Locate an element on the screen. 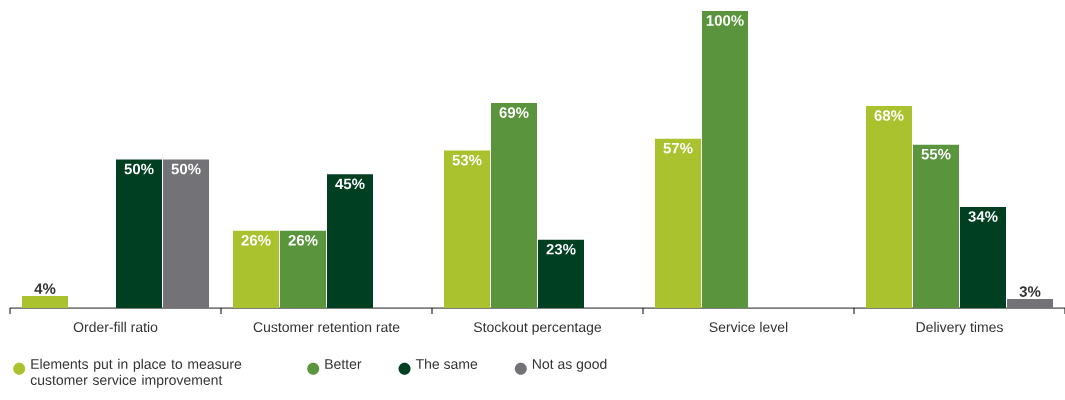 The image size is (1065, 400). x-tick-label: Stockout percentage is located at coordinates (537, 328).